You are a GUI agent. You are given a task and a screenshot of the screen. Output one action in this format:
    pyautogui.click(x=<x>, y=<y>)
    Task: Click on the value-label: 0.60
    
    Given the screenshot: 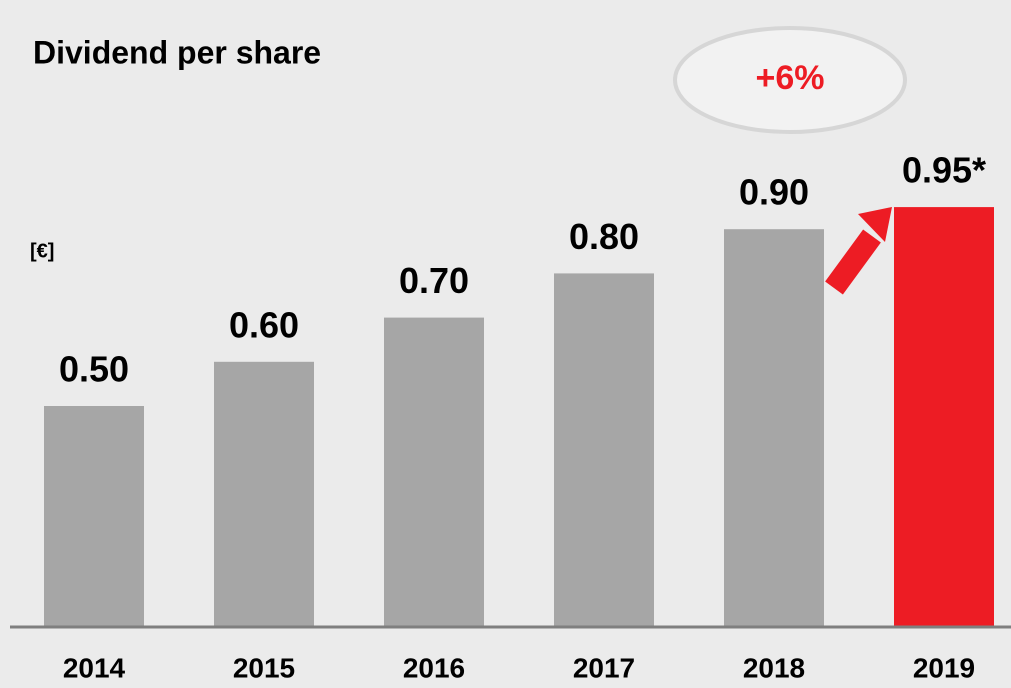 What is the action you would take?
    pyautogui.click(x=264, y=324)
    